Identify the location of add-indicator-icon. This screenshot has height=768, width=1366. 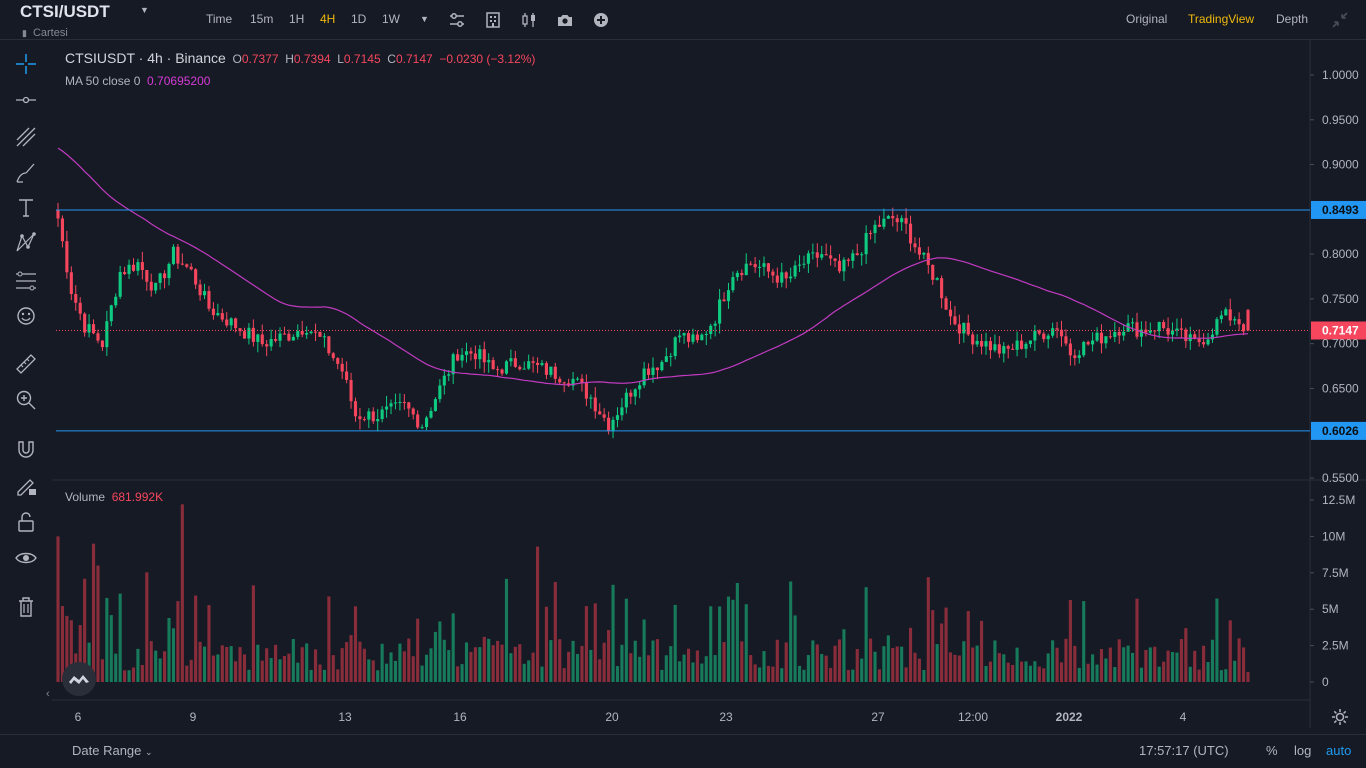
(601, 20).